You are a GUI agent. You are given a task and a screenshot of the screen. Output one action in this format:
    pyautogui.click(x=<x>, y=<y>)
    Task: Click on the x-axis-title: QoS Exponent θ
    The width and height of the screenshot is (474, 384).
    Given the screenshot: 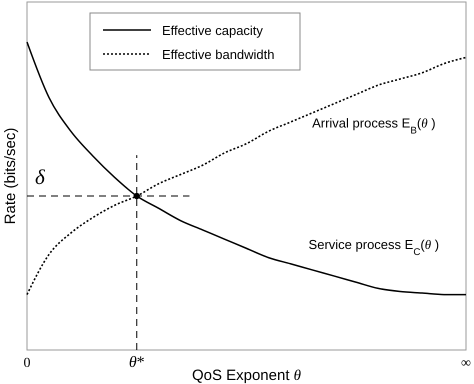 What is the action you would take?
    pyautogui.click(x=247, y=375)
    